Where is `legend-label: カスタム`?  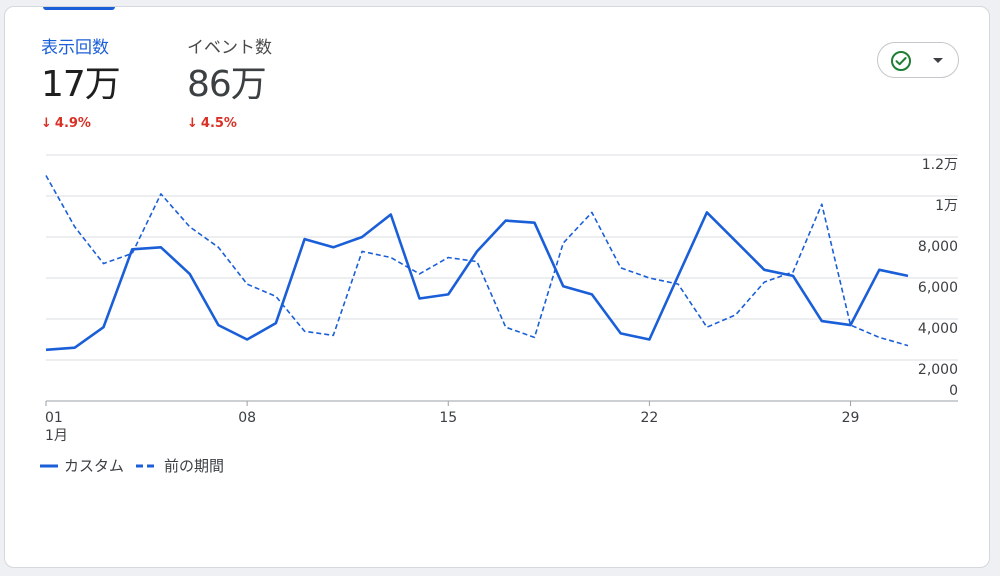
legend-label: カスタム is located at coordinates (94, 466).